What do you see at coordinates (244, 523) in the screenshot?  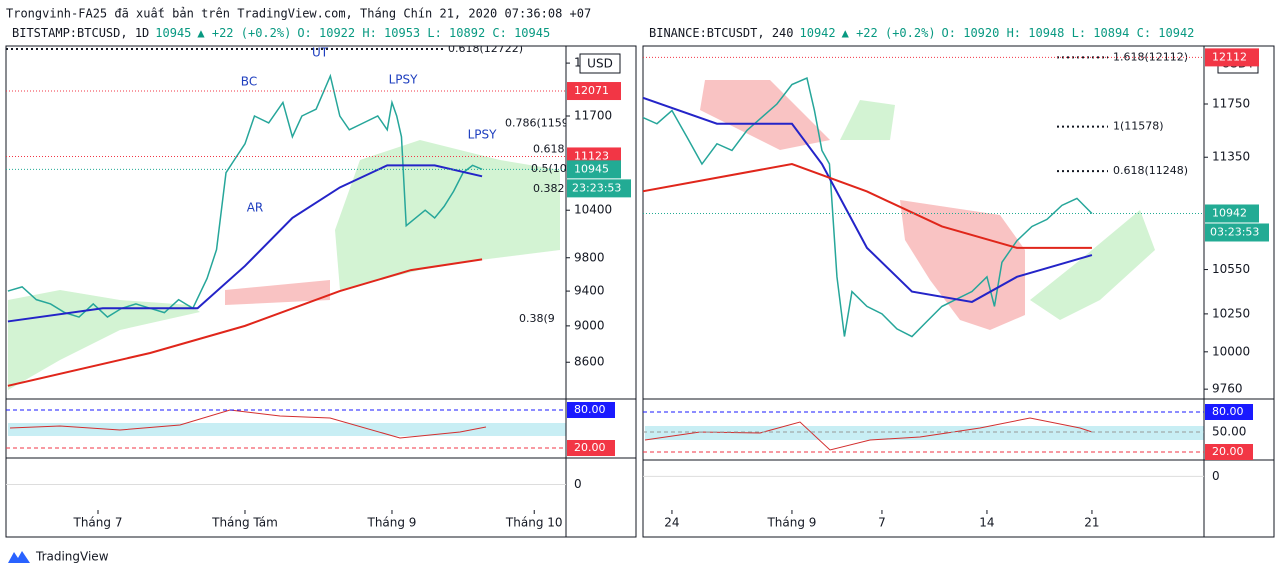 I see `x-tick-label: Tháng Tám` at bounding box center [244, 523].